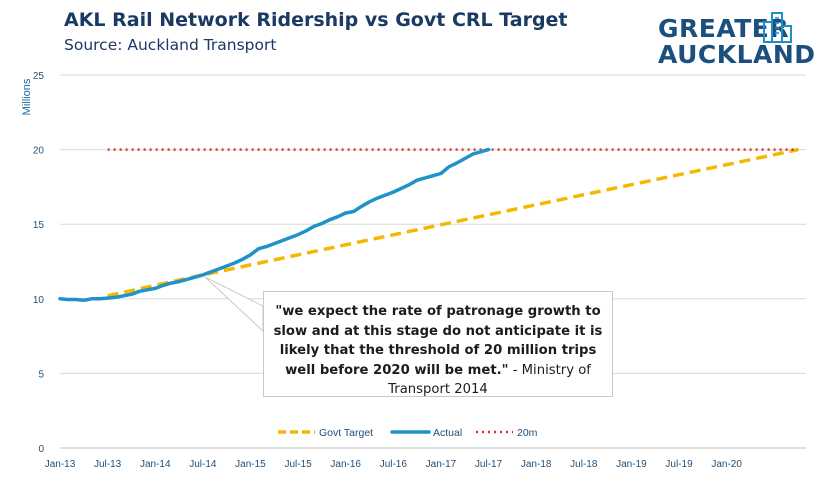  Describe the element at coordinates (631, 464) in the screenshot. I see `x-tick-label: Jan-19` at that location.